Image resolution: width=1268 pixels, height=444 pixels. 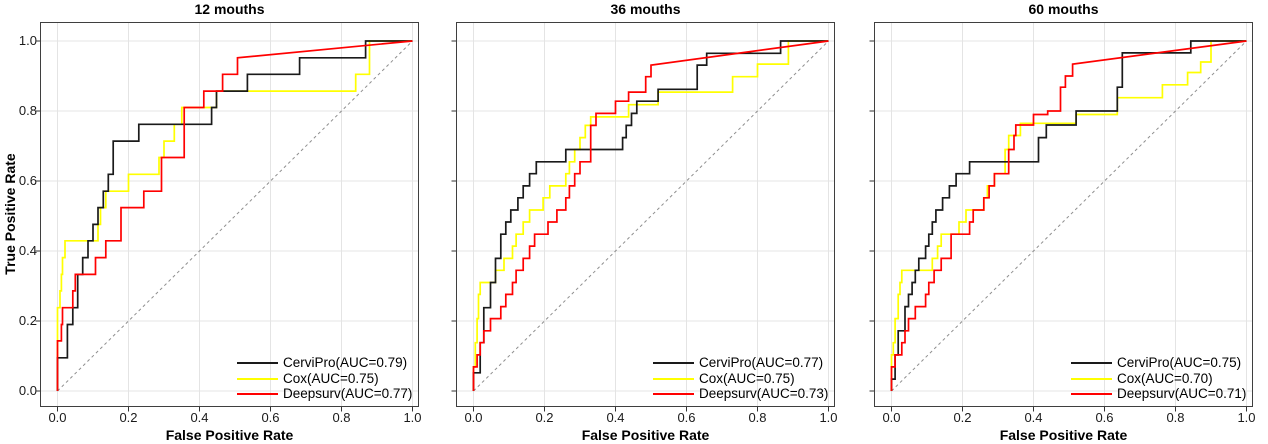 I want to click on panel-title: 60 mouths, so click(x=1063, y=9).